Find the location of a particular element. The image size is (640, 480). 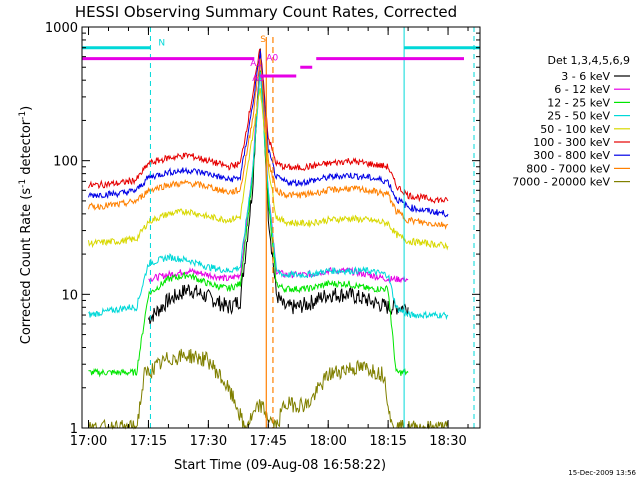

legend-title: Det 1,3,4,5,6,9 is located at coordinates (588, 60).